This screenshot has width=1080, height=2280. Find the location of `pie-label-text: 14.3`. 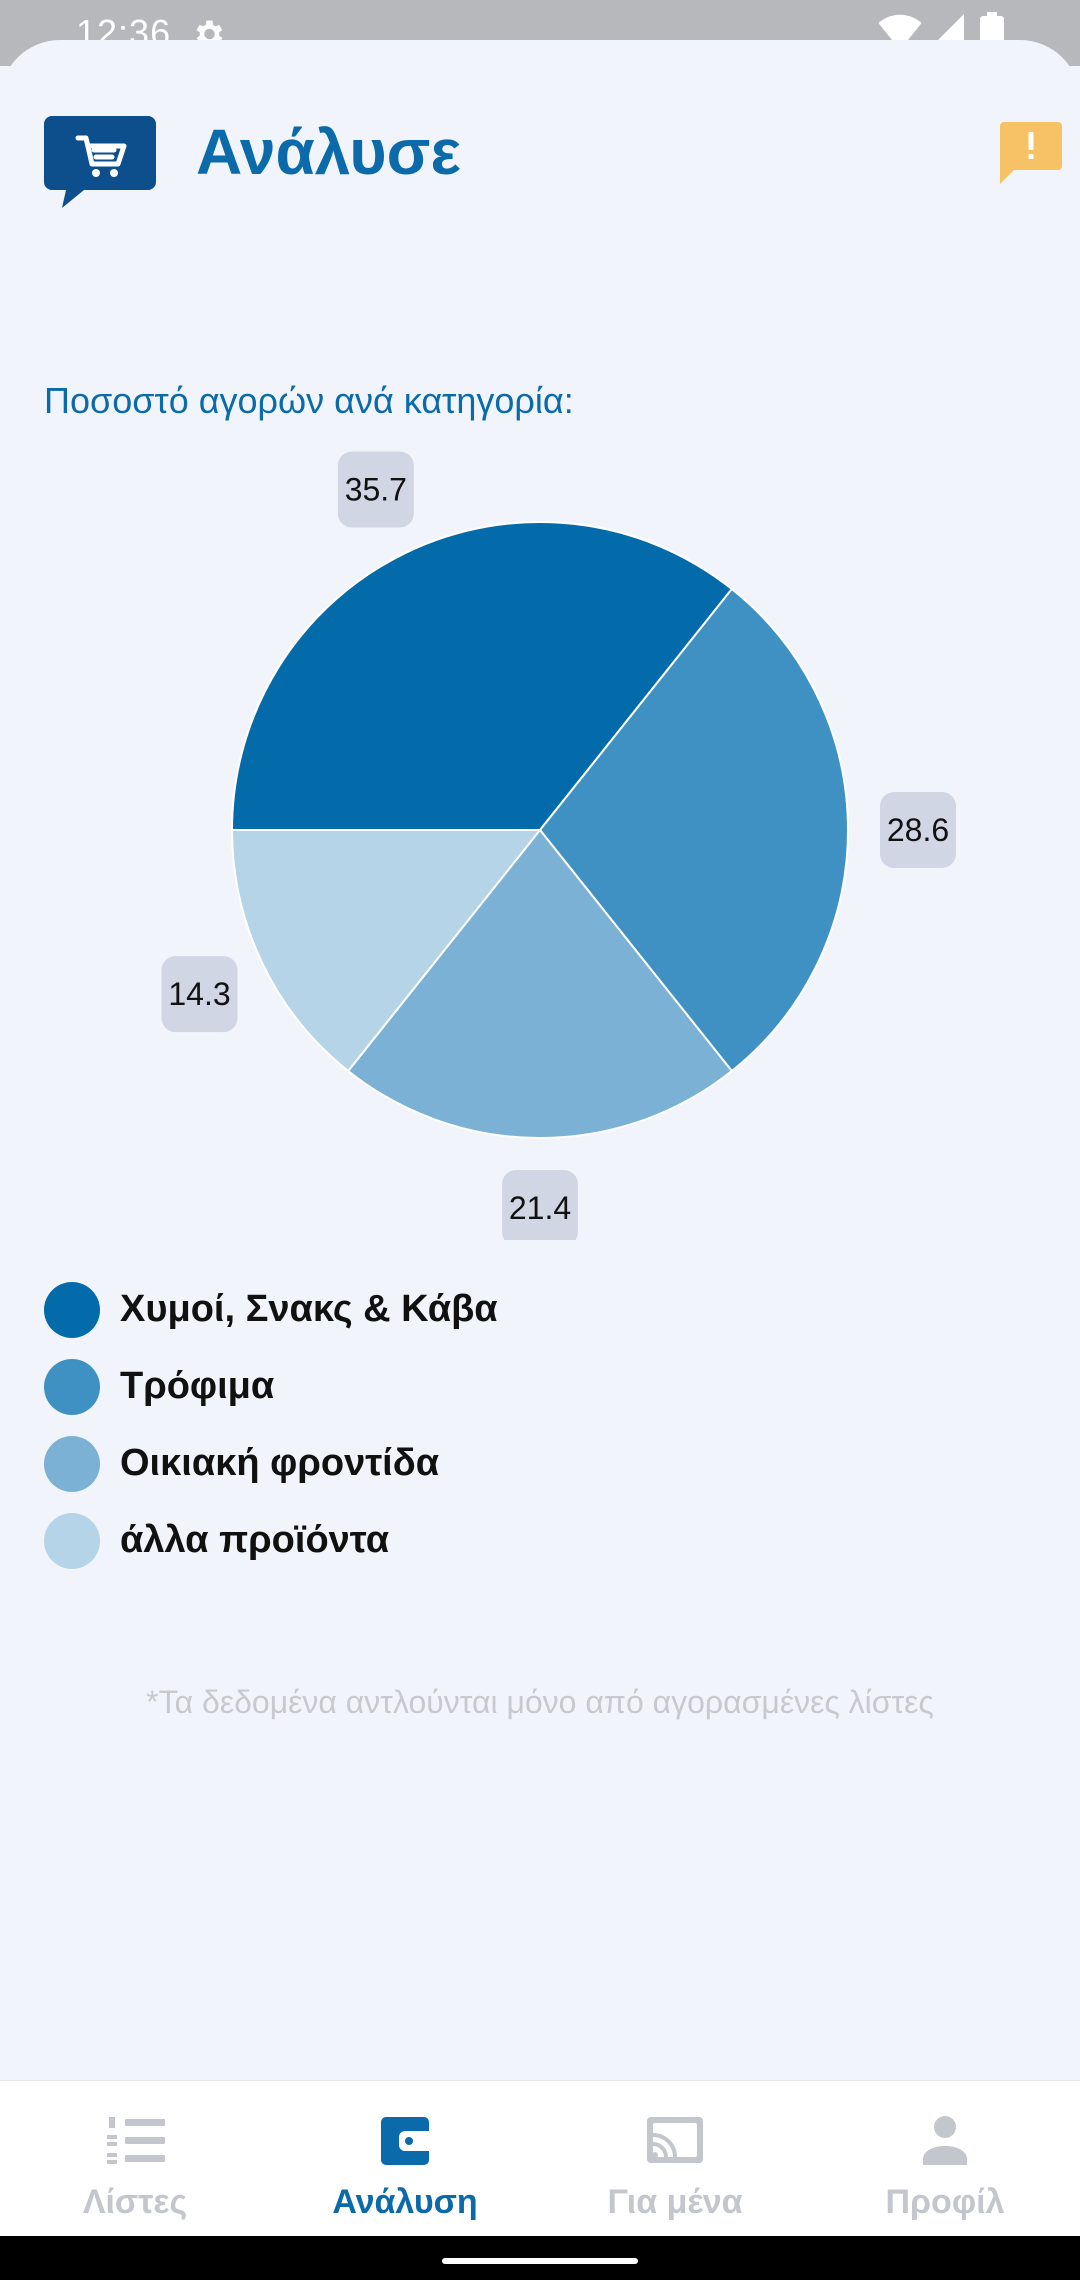

pie-label-text: 14.3 is located at coordinates (199, 994).